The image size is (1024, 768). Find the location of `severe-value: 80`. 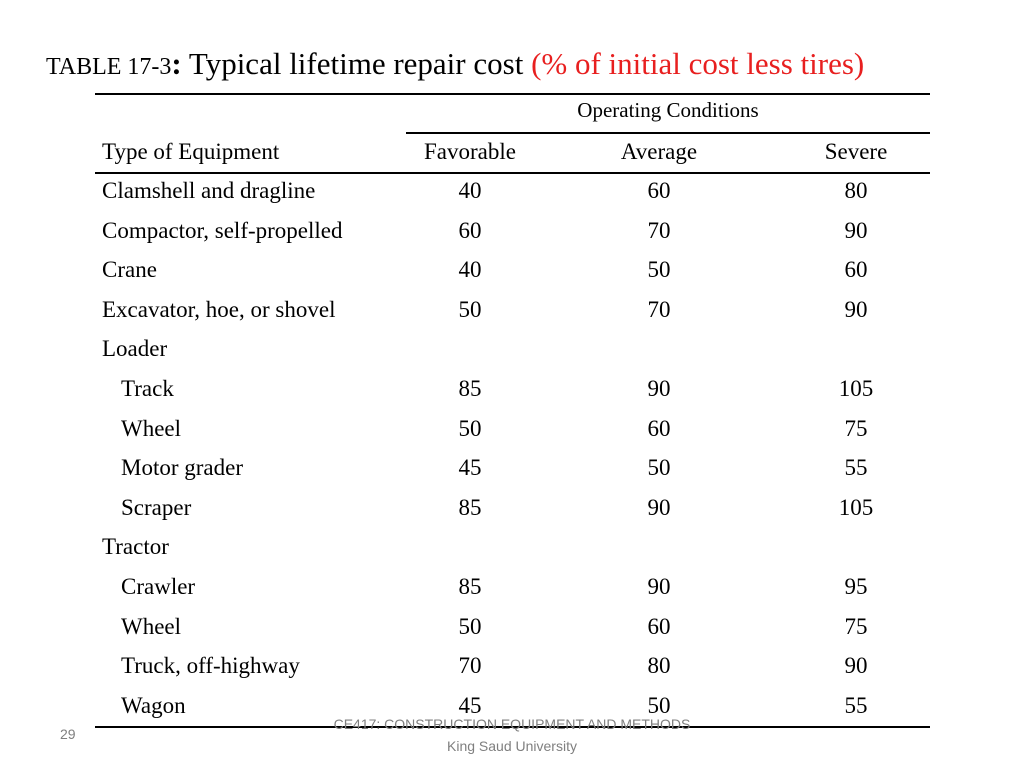

severe-value: 80 is located at coordinates (856, 190).